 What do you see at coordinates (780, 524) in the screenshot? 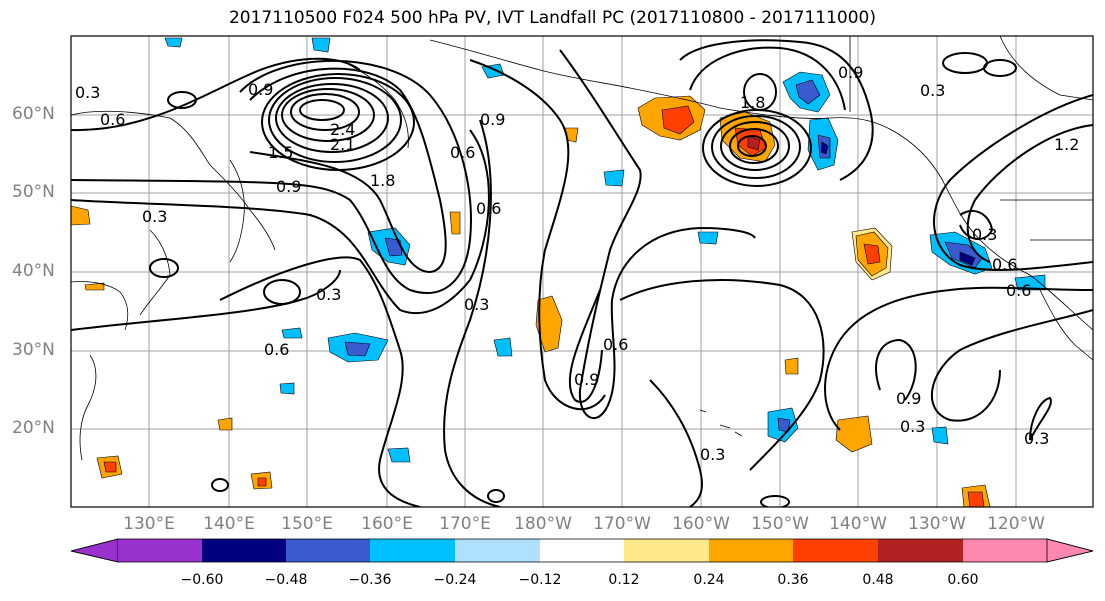
I see `lon-label: 150°W` at bounding box center [780, 524].